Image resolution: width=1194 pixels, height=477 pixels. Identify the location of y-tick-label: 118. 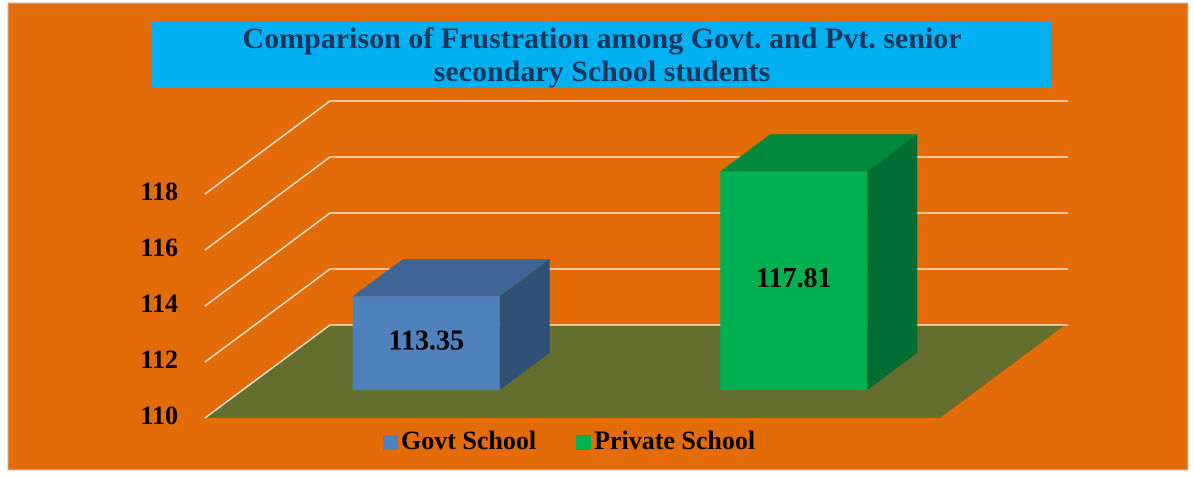
(159, 191).